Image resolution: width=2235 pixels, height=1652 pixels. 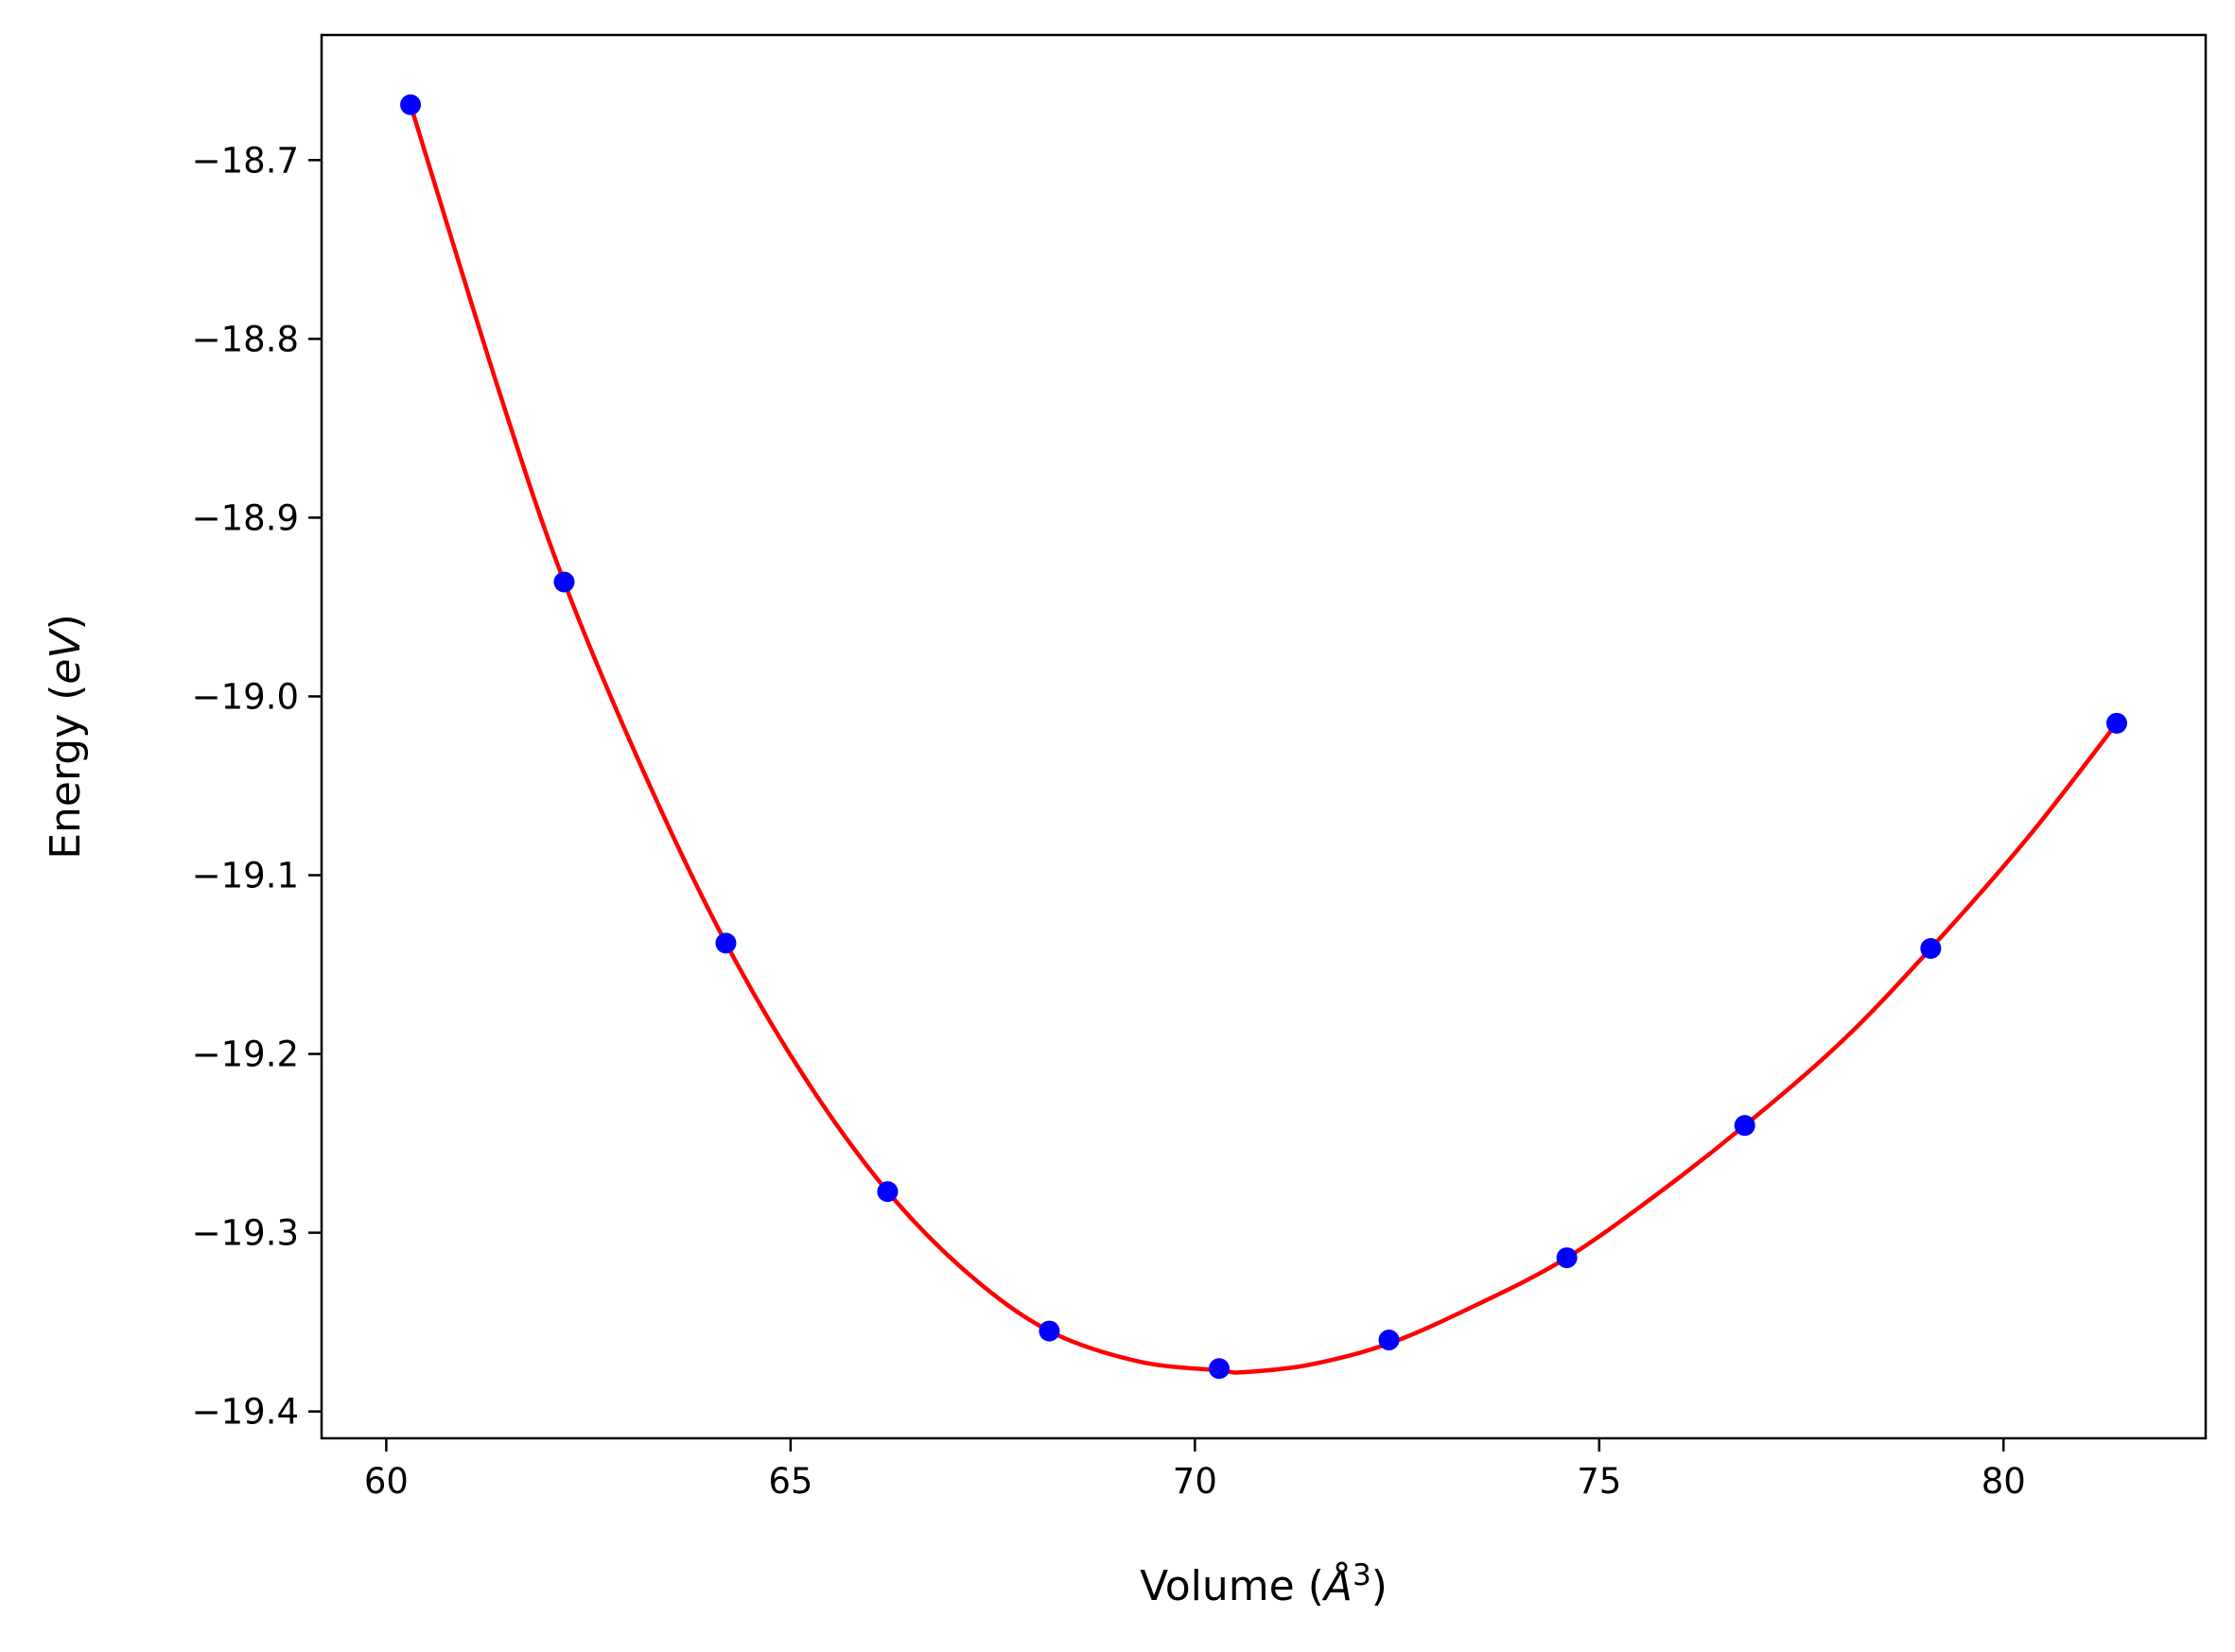 What do you see at coordinates (245, 339) in the screenshot?
I see `y-tick-label: −18.8` at bounding box center [245, 339].